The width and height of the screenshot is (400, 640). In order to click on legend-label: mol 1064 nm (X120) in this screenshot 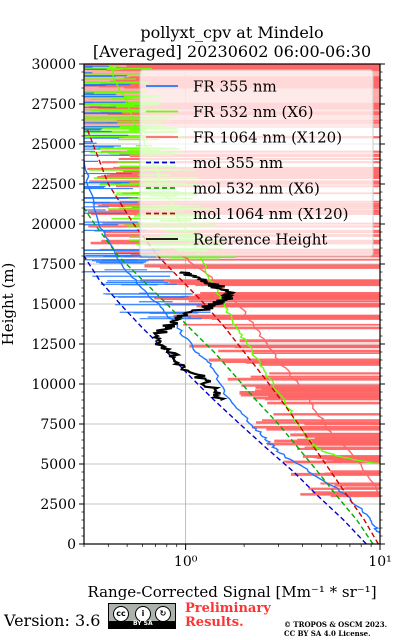, I will do `click(270, 214)`.